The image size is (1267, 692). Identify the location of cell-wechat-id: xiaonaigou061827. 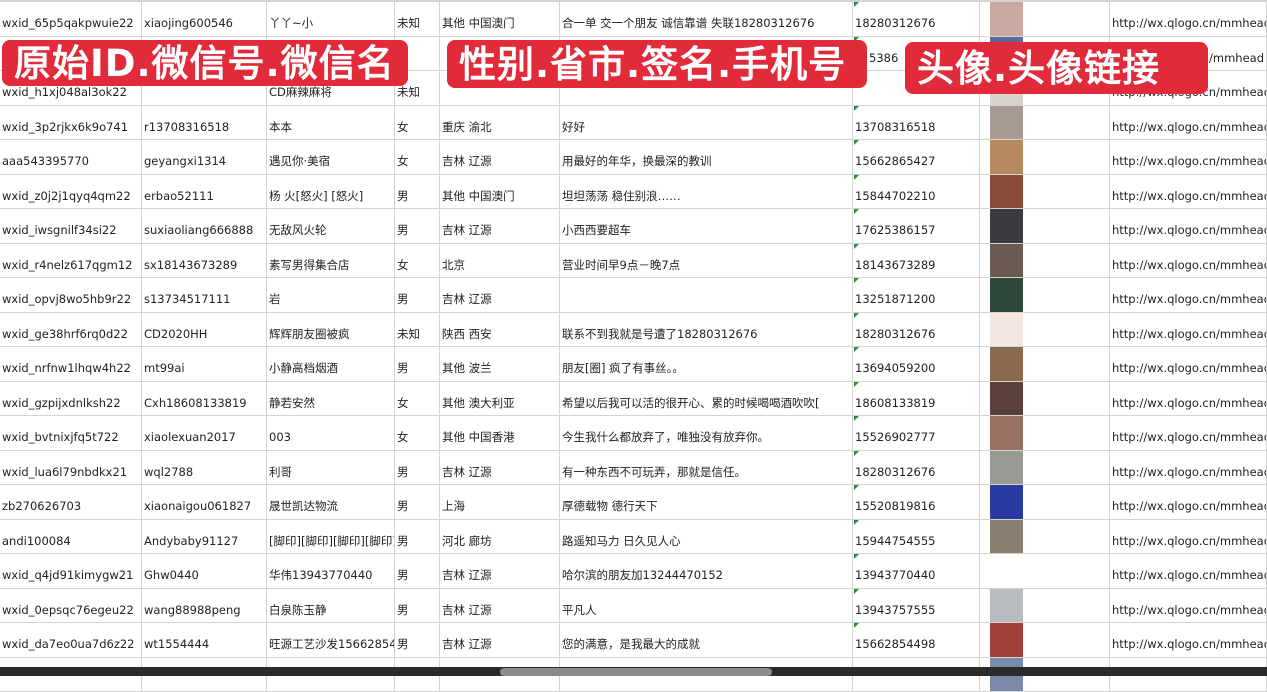
(204, 502).